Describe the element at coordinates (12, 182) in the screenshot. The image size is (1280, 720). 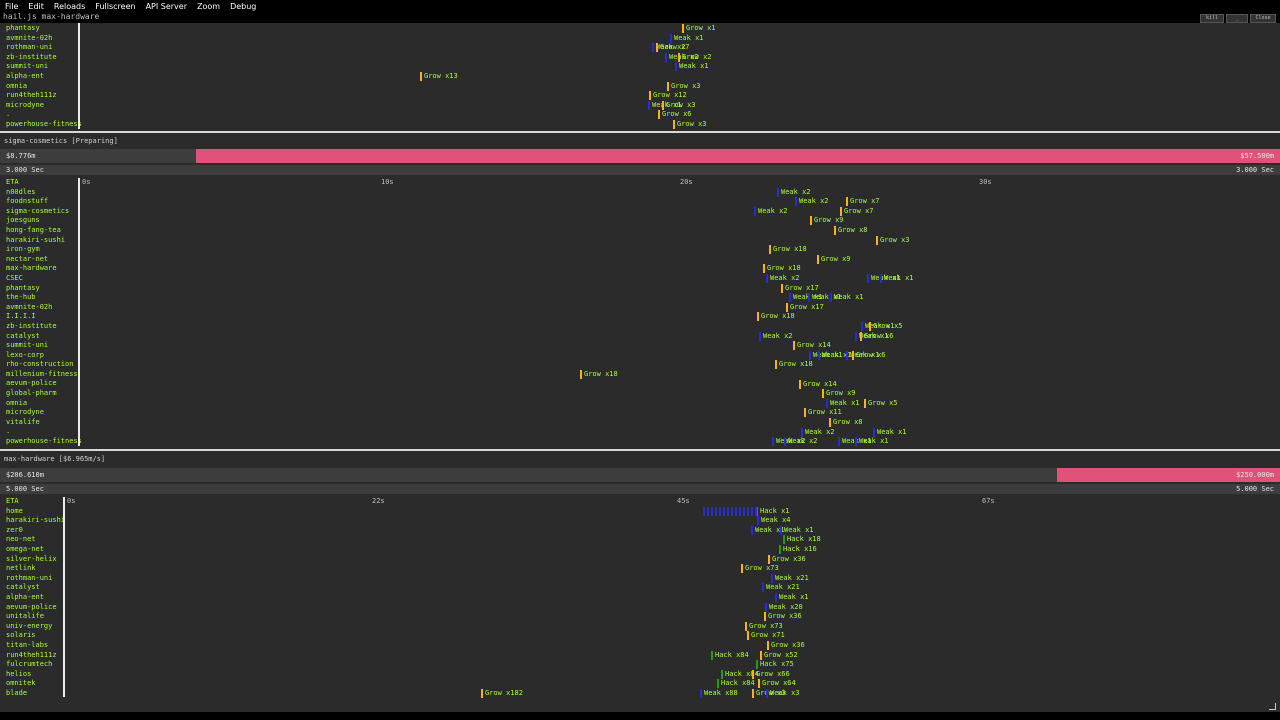
I see `host-label: ETA` at that location.